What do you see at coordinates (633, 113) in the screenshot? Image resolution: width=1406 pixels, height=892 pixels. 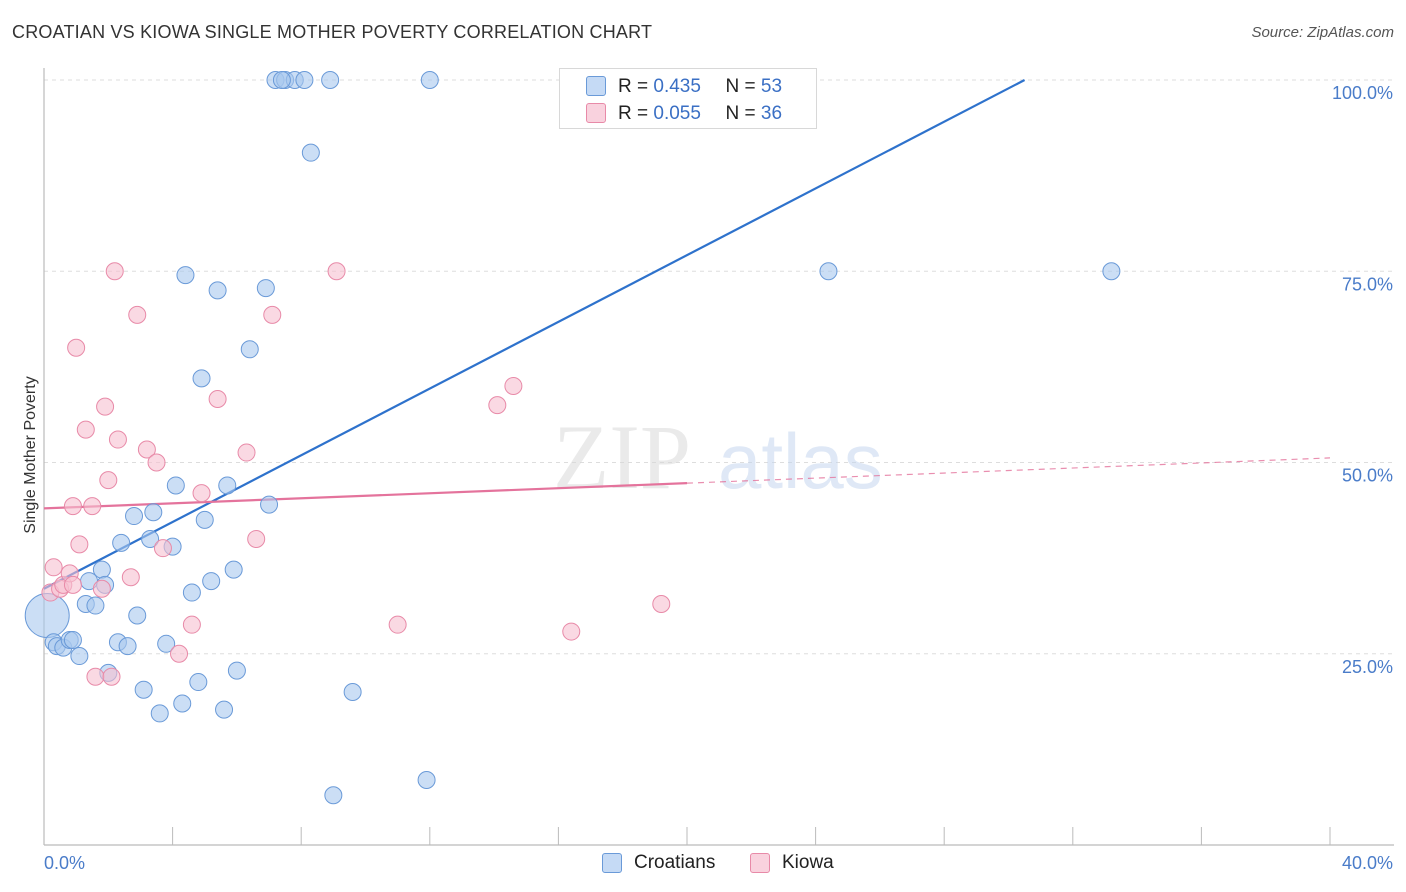 I see `kiowa-r-label: R =` at bounding box center [633, 113].